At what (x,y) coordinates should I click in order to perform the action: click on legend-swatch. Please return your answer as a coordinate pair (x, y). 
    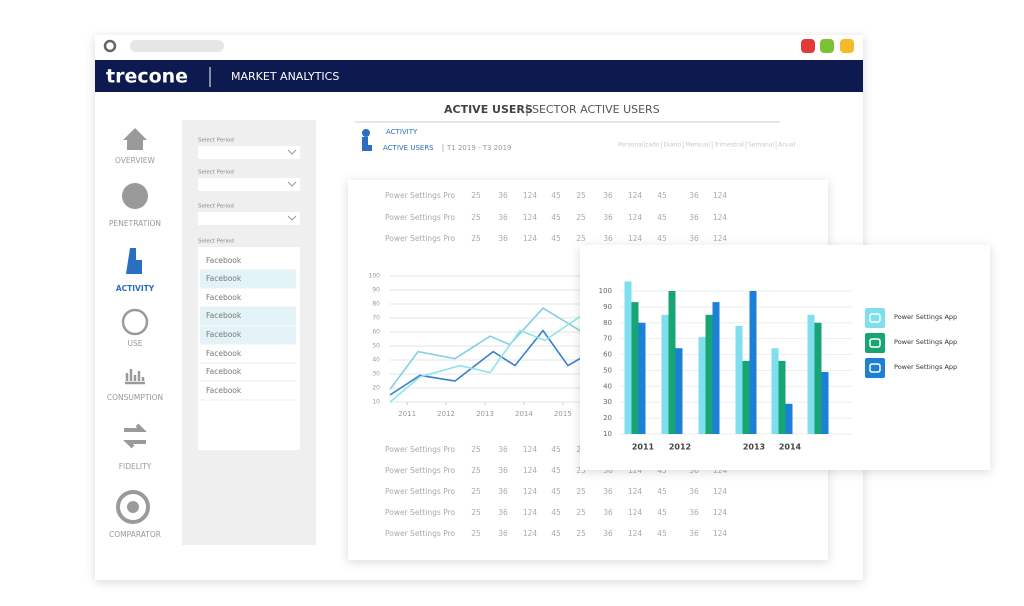
    Looking at the image, I should click on (875, 343).